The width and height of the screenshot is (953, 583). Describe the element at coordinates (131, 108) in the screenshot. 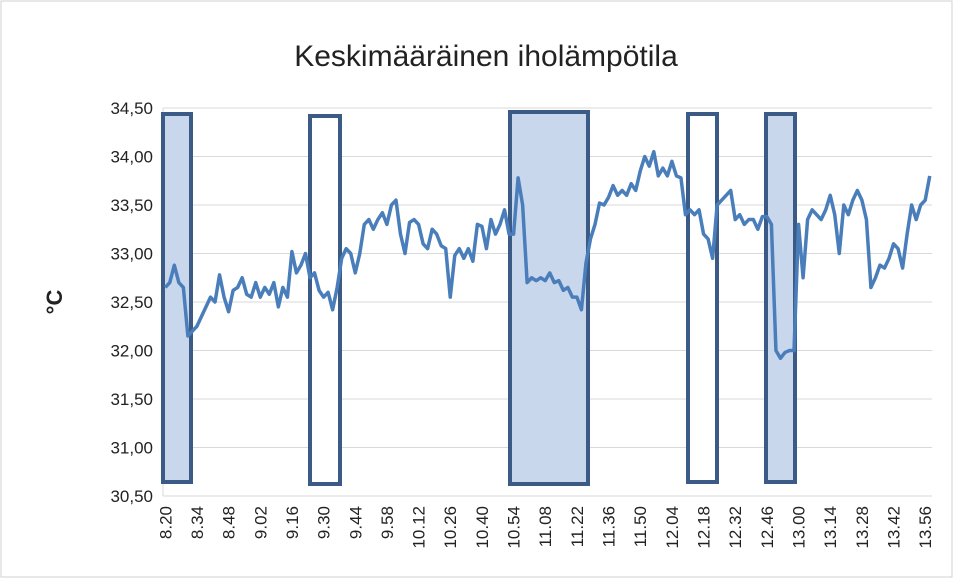

I see `y-tick-label: 34,50` at that location.